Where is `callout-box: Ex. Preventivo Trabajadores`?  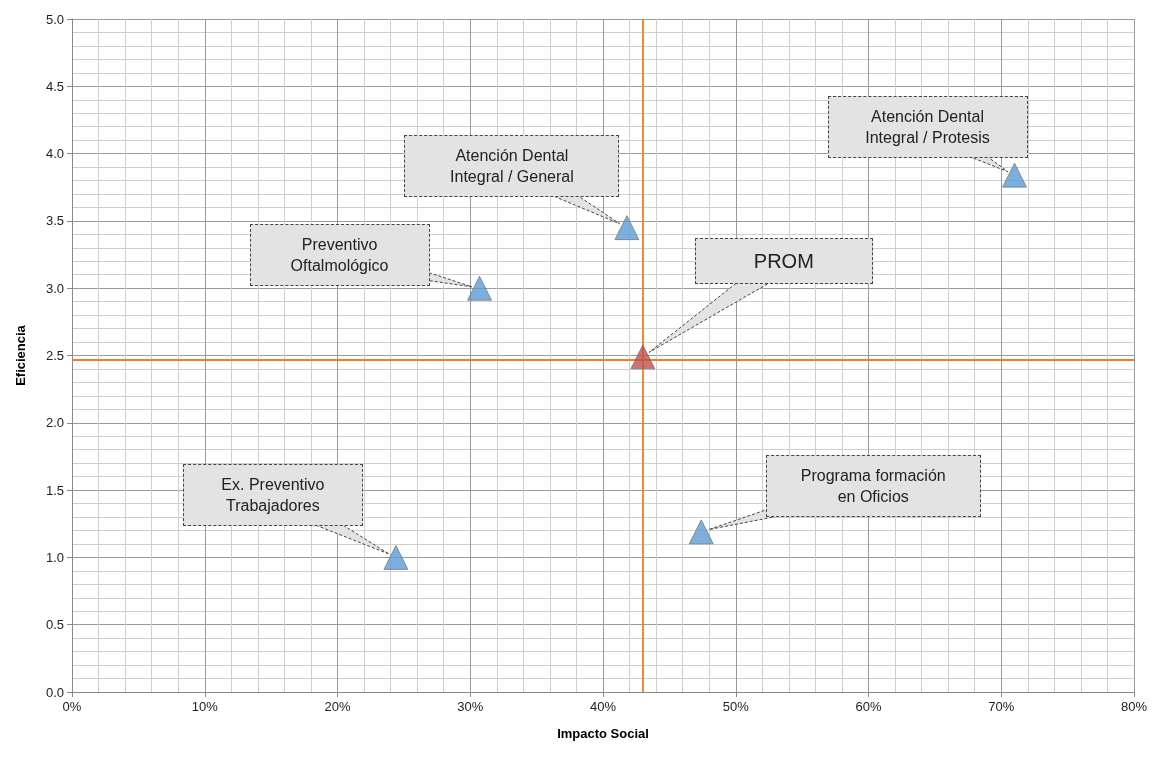
callout-box: Ex. Preventivo Trabajadores is located at coordinates (272, 495).